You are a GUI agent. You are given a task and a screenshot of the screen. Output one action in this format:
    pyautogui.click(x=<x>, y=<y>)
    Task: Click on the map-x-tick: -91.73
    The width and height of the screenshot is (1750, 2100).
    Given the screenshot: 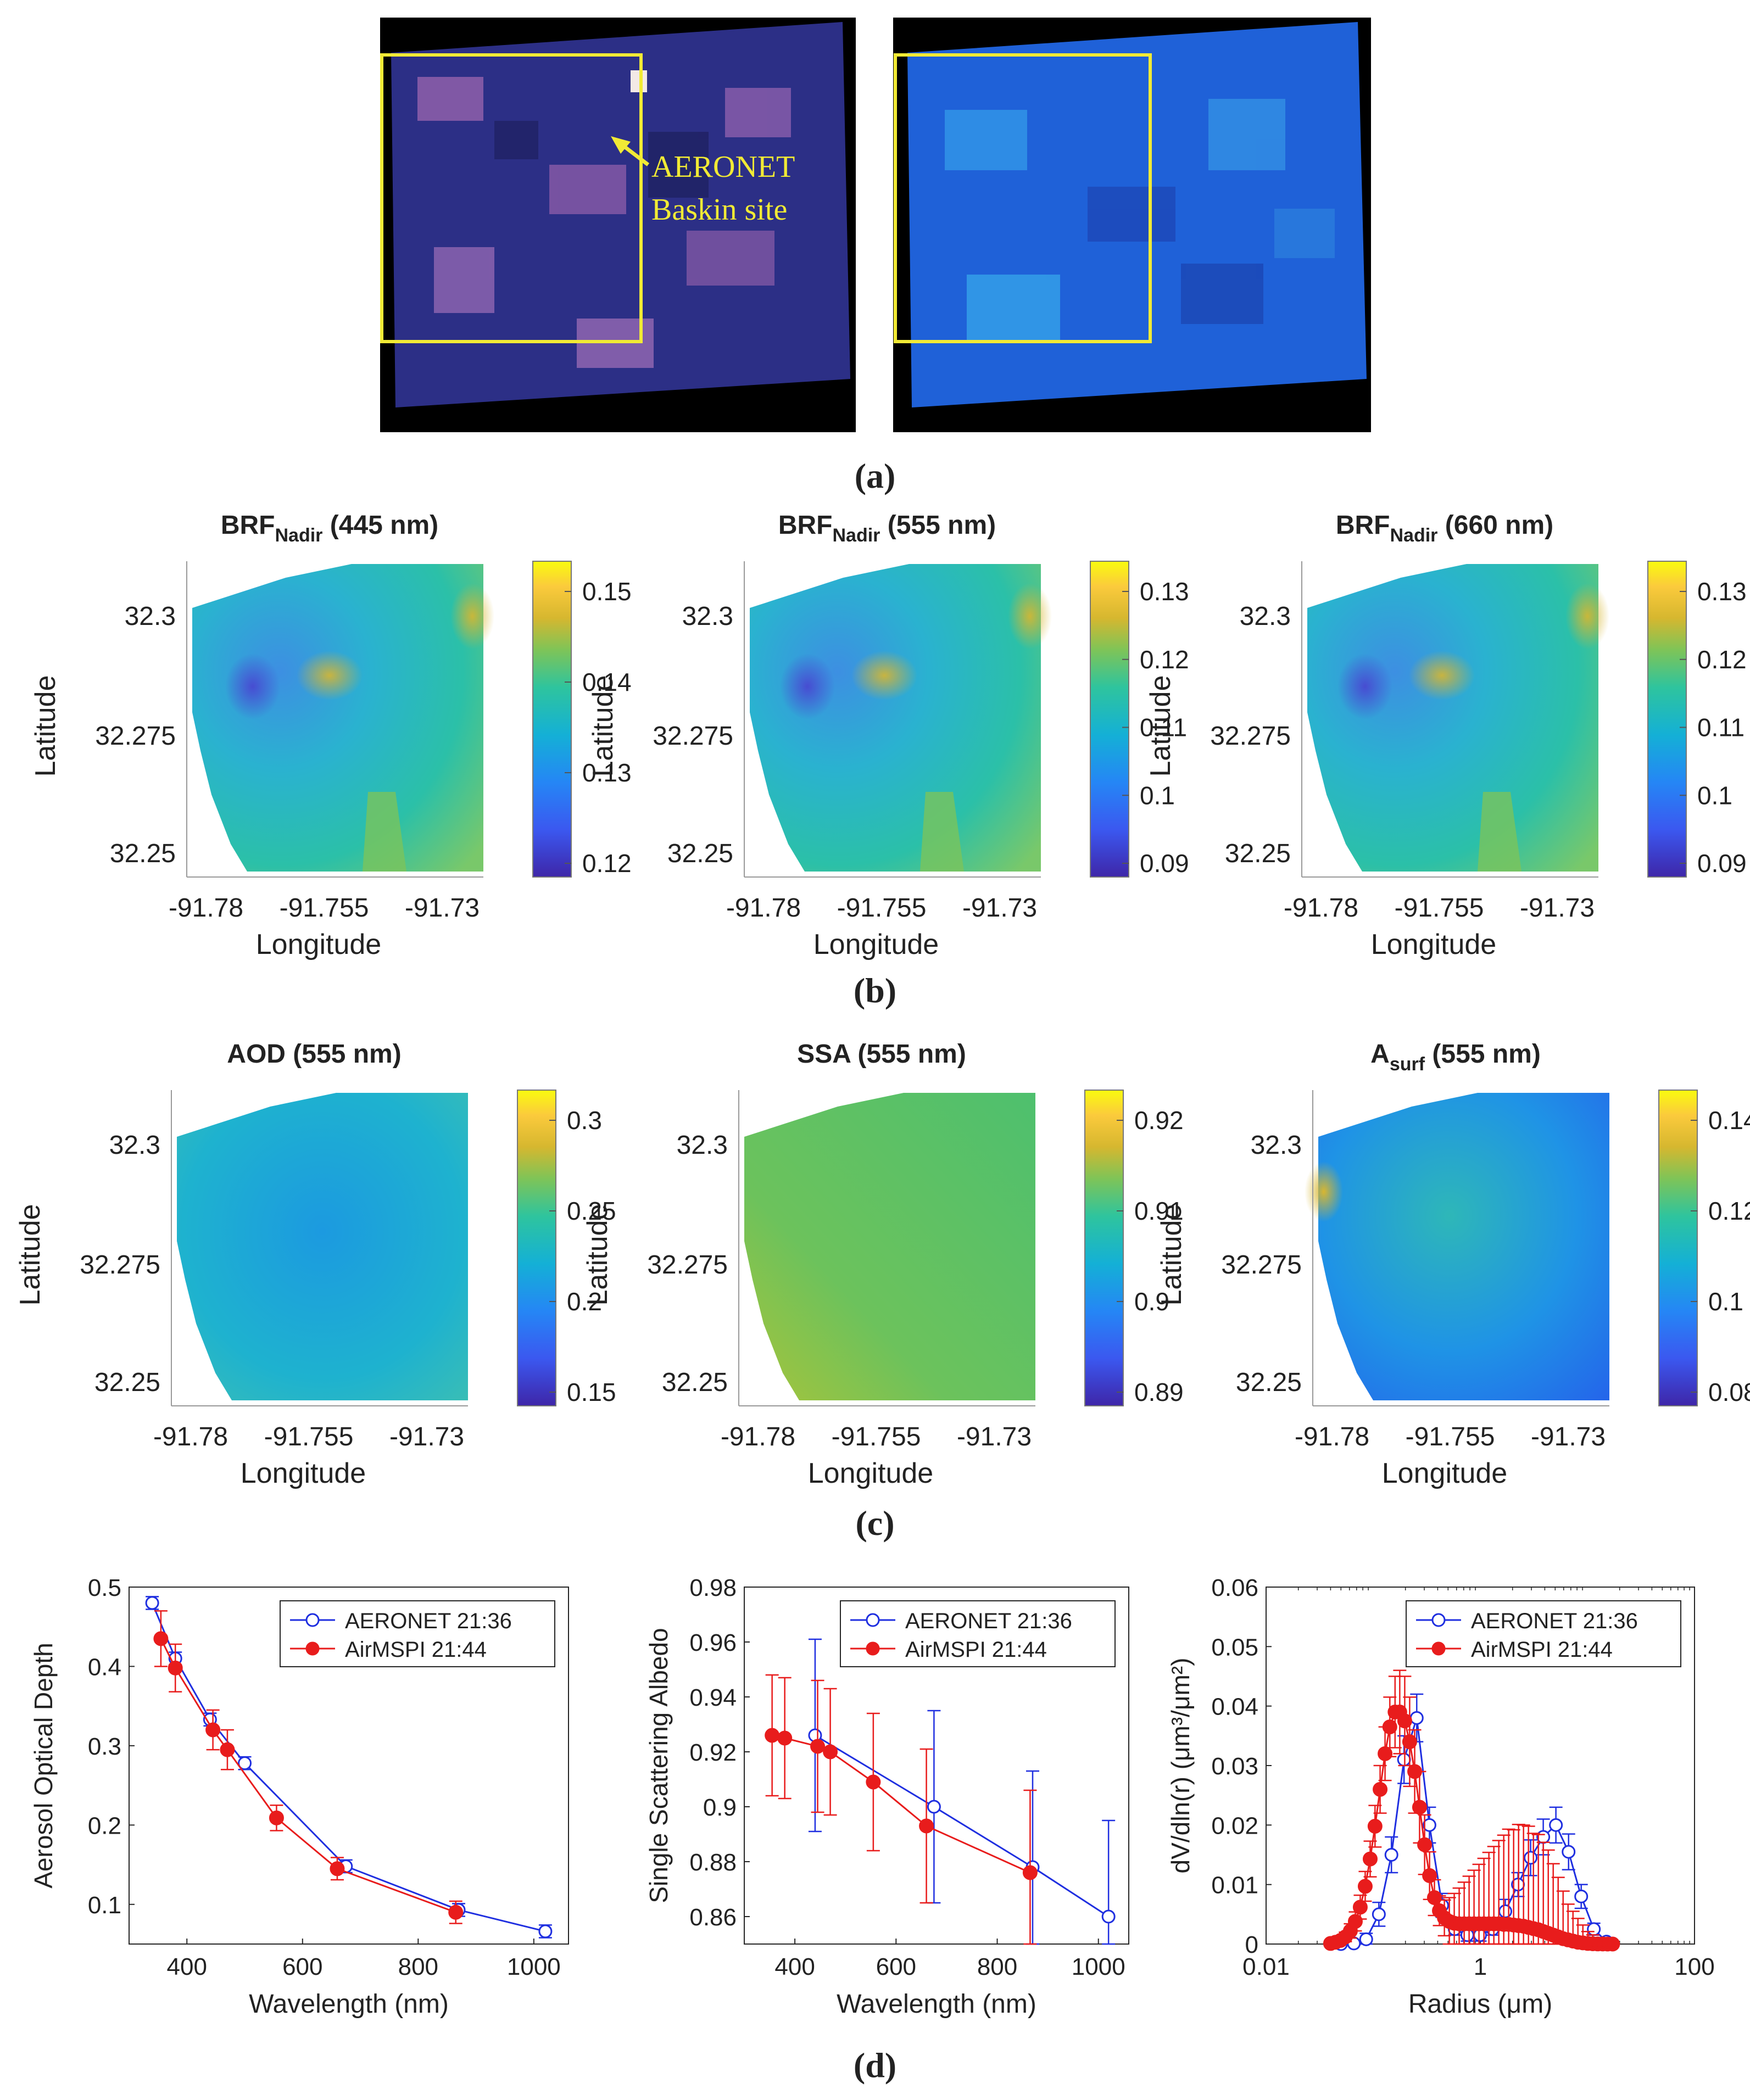 What is the action you would take?
    pyautogui.click(x=994, y=1437)
    